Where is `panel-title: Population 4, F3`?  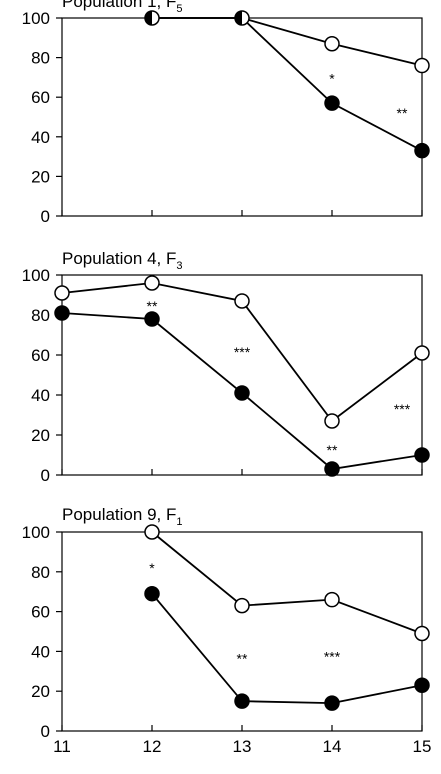
panel-title: Population 4, F3 is located at coordinates (122, 260).